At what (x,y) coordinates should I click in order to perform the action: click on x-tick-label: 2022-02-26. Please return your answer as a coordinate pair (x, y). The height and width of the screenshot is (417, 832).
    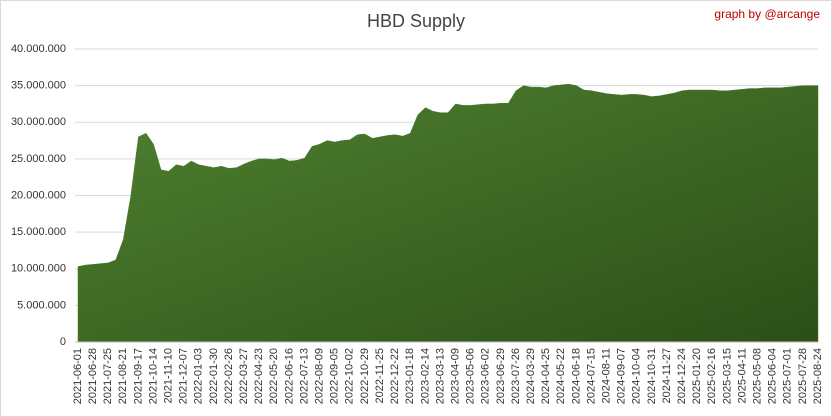
    Looking at the image, I should click on (229, 376).